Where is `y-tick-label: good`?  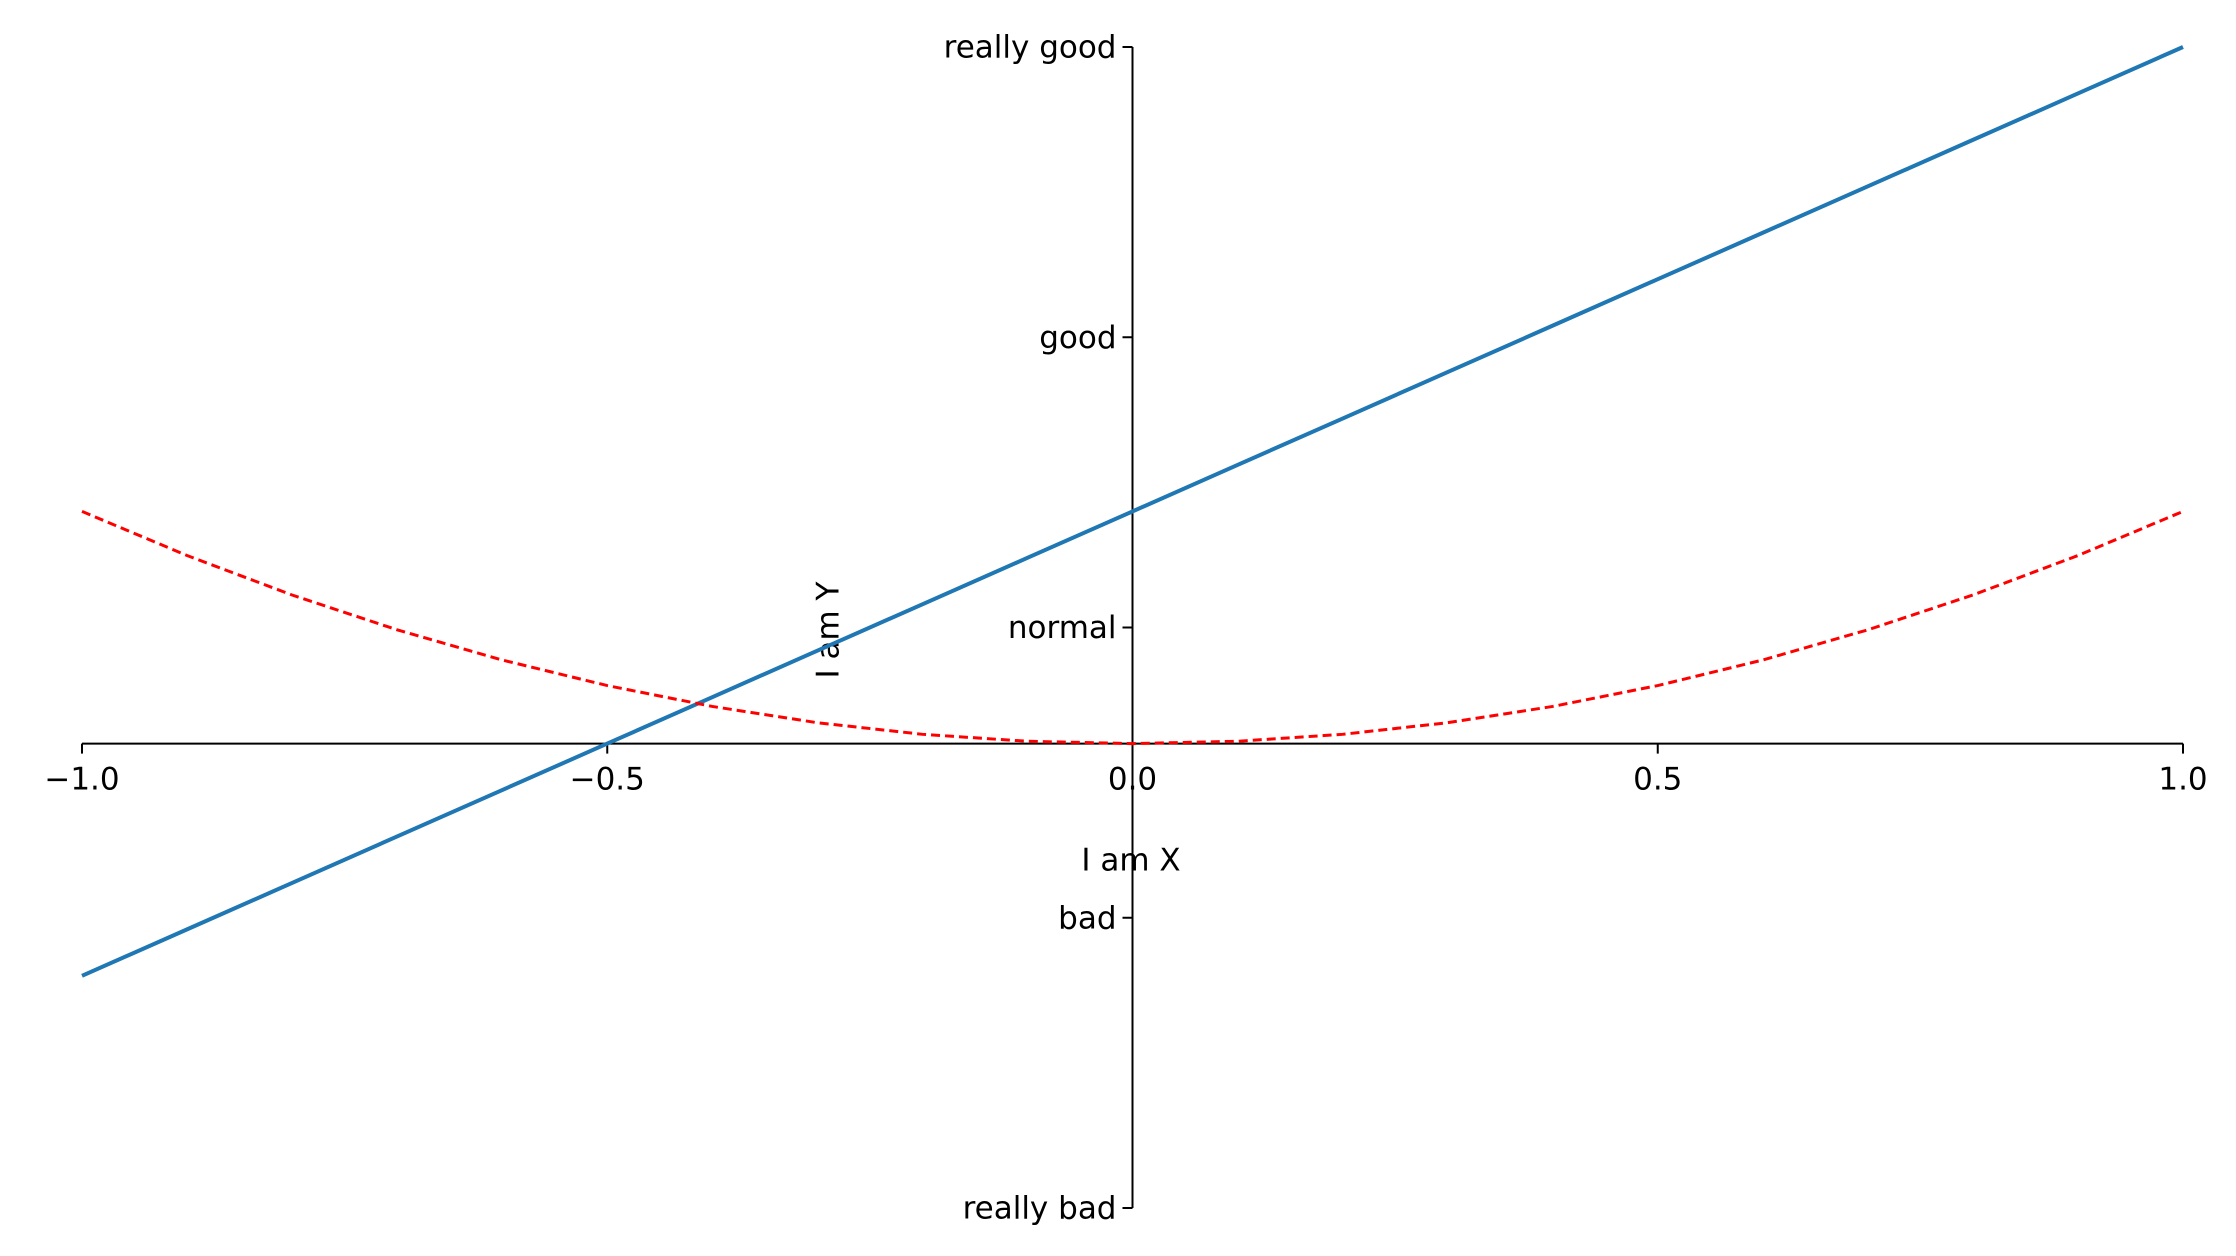
y-tick-label: good is located at coordinates (1077, 338).